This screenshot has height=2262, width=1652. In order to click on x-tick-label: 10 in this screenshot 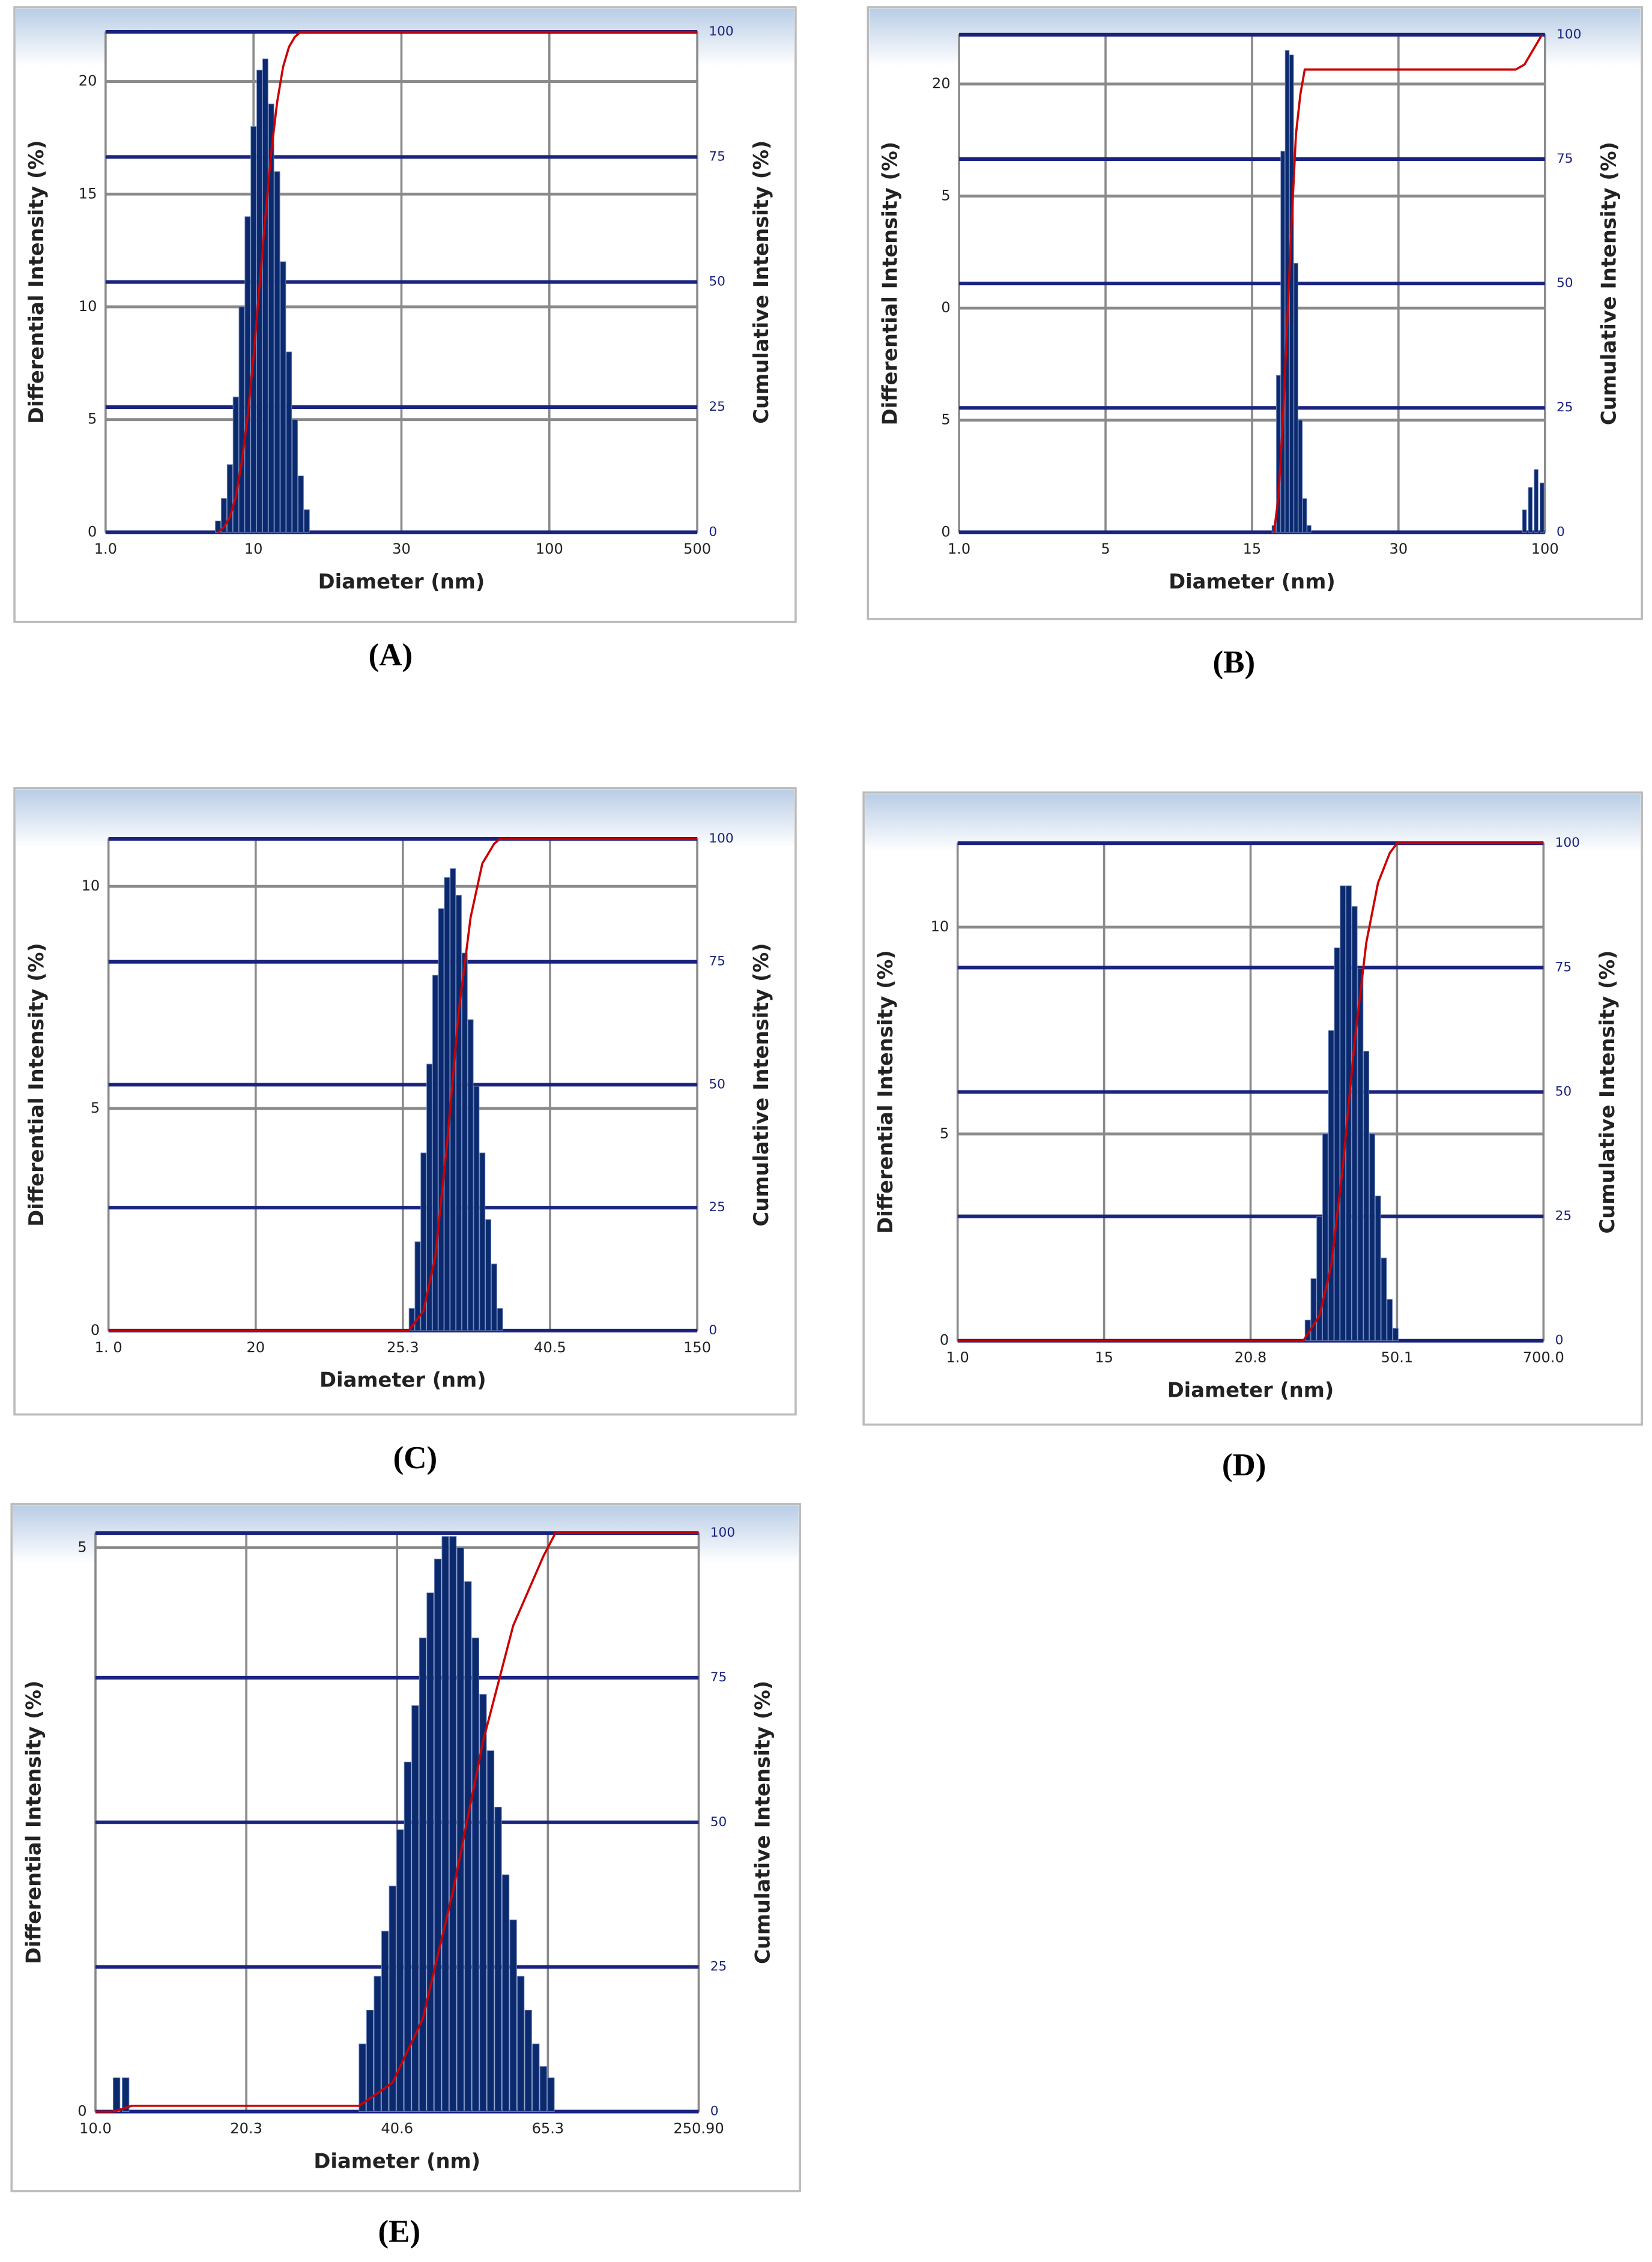, I will do `click(254, 548)`.